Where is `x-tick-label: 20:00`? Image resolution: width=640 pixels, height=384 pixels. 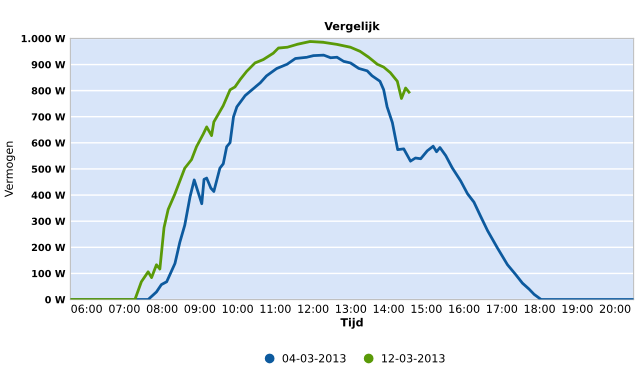 x-tick-label: 20:00 is located at coordinates (615, 308).